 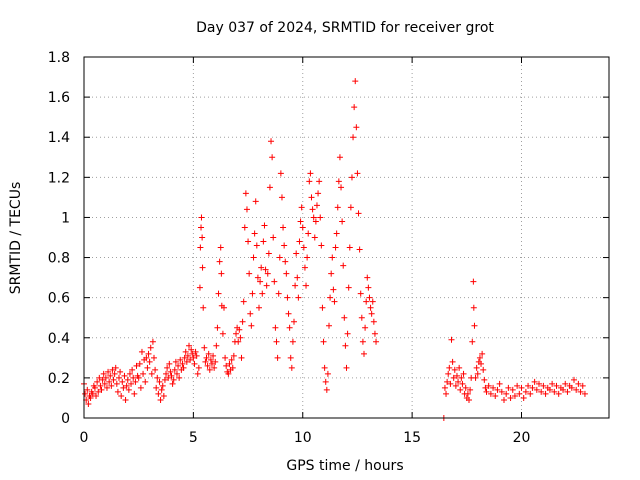 What do you see at coordinates (65, 218) in the screenshot?
I see `y-tick-label: 1` at bounding box center [65, 218].